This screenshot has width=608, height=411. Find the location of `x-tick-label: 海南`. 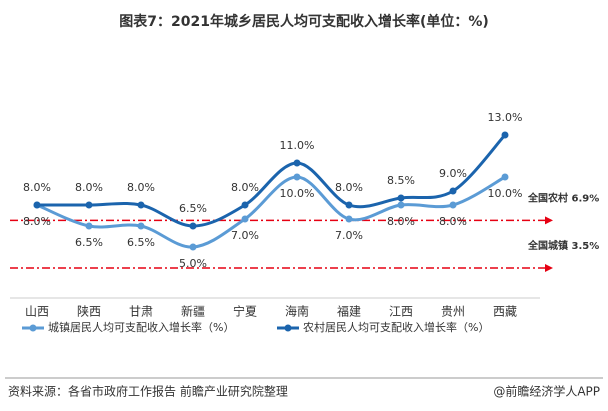

x-tick-label: 海南 is located at coordinates (297, 311).